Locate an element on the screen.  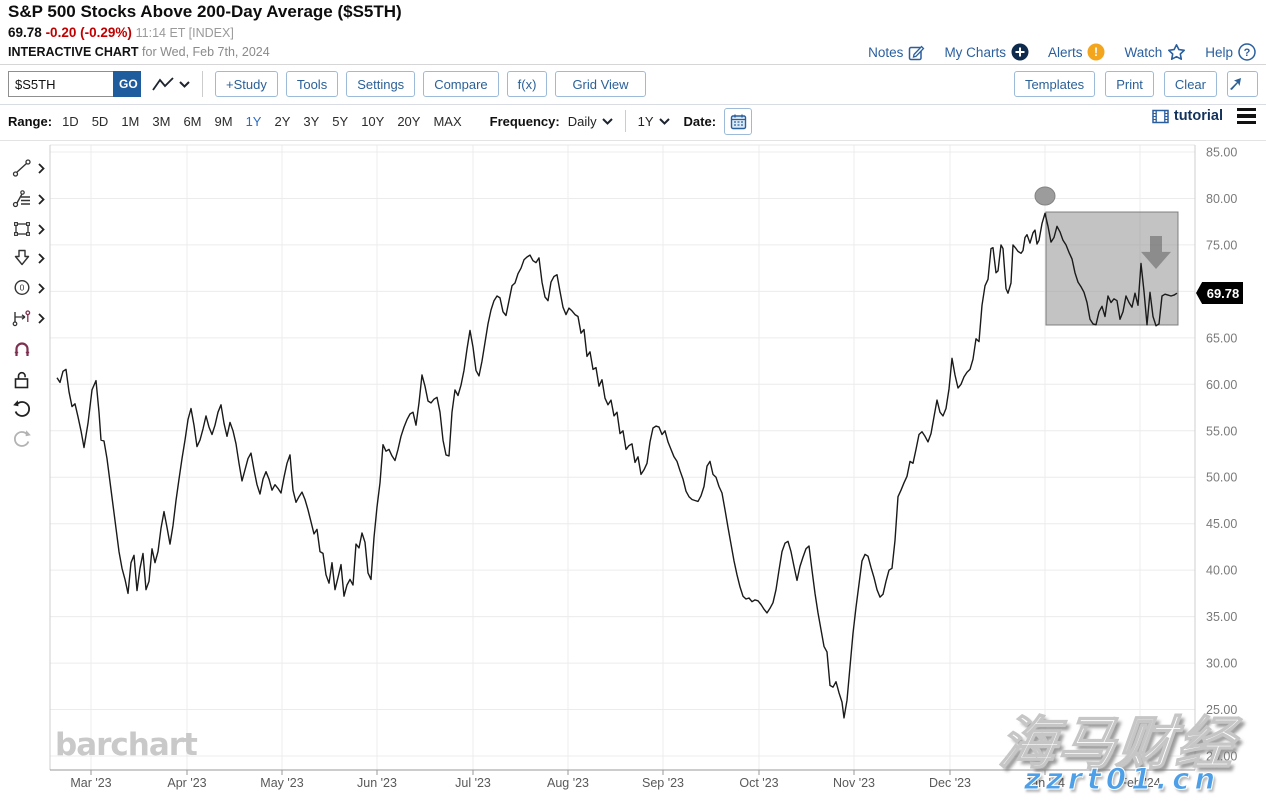
svg-text: 0 is located at coordinates (22, 288).